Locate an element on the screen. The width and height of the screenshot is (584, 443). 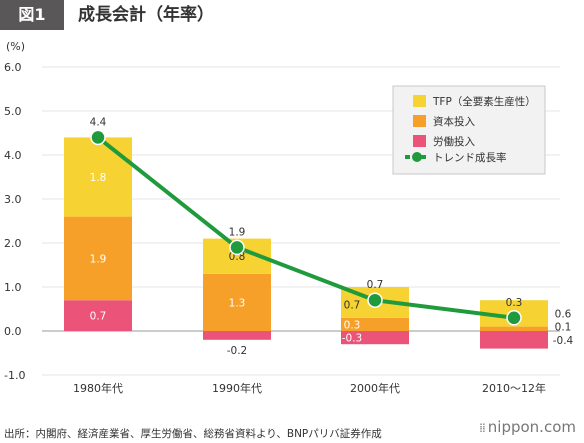
y-axis-unit: (%) is located at coordinates (15, 46).